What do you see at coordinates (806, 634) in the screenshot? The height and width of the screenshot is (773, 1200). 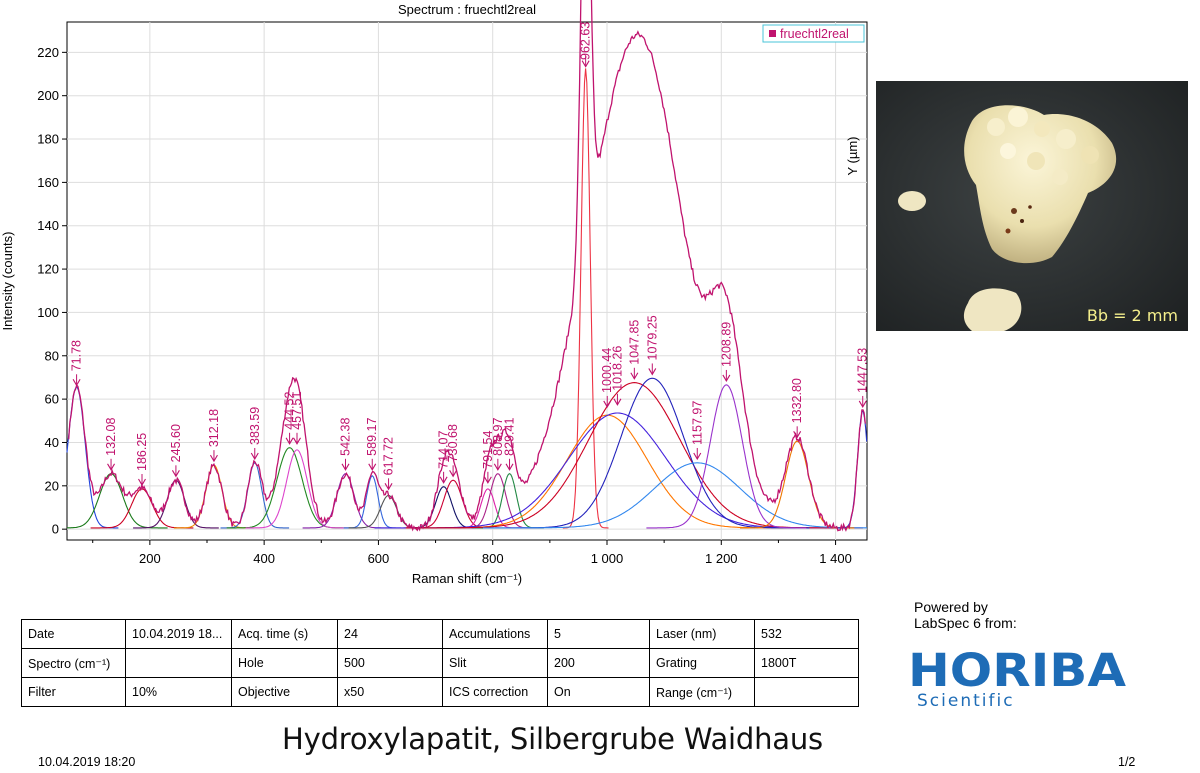 I see `parameter-value: 532` at bounding box center [806, 634].